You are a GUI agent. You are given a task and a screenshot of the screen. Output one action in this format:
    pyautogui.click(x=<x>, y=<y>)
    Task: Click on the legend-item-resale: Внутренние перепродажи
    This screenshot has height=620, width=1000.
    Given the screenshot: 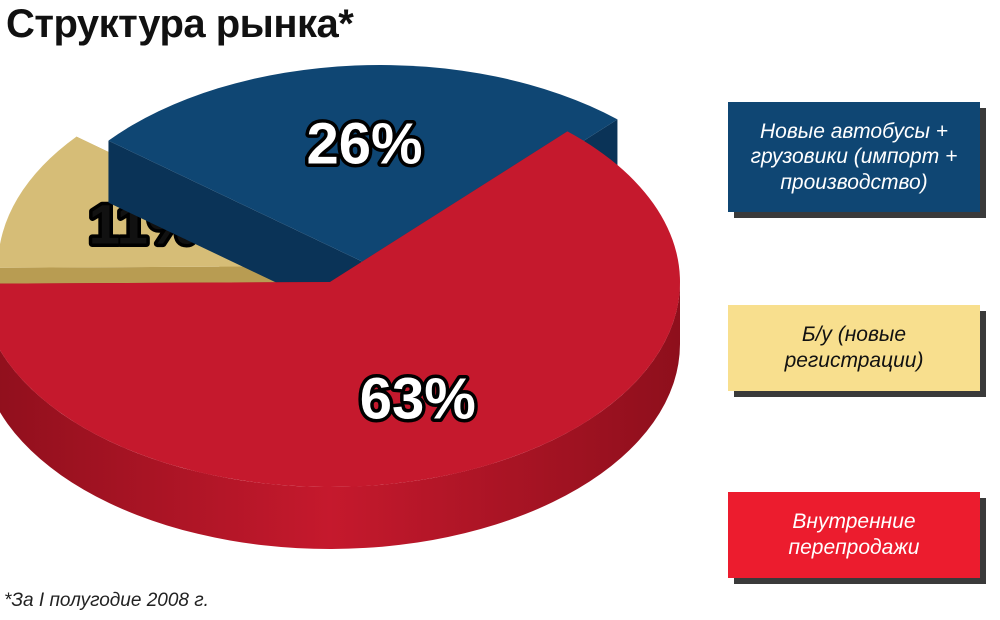 What is the action you would take?
    pyautogui.click(x=854, y=535)
    